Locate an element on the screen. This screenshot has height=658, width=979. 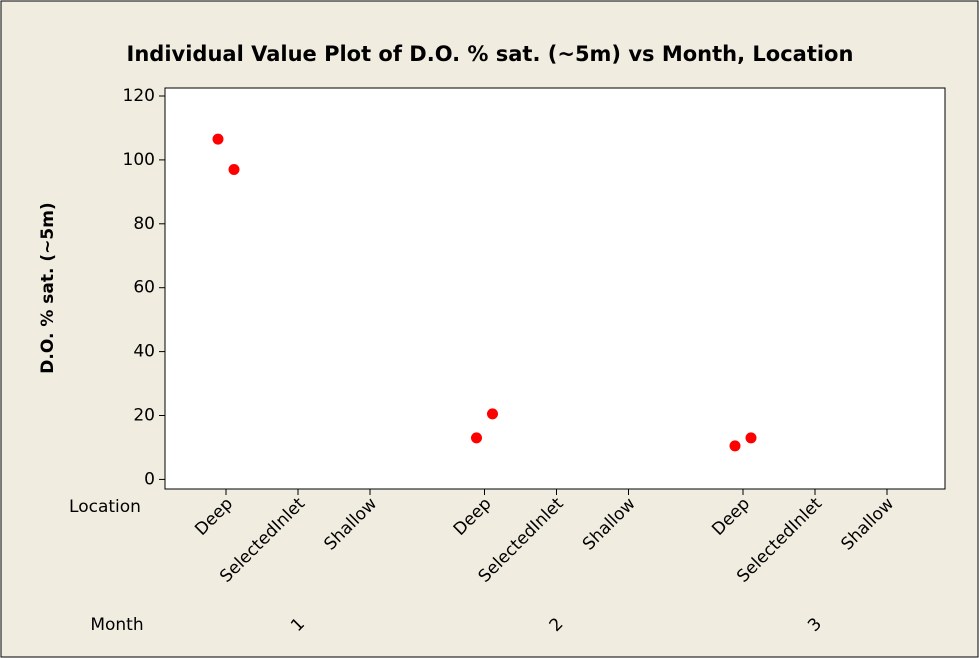
location-label: Location is located at coordinates (105, 507).